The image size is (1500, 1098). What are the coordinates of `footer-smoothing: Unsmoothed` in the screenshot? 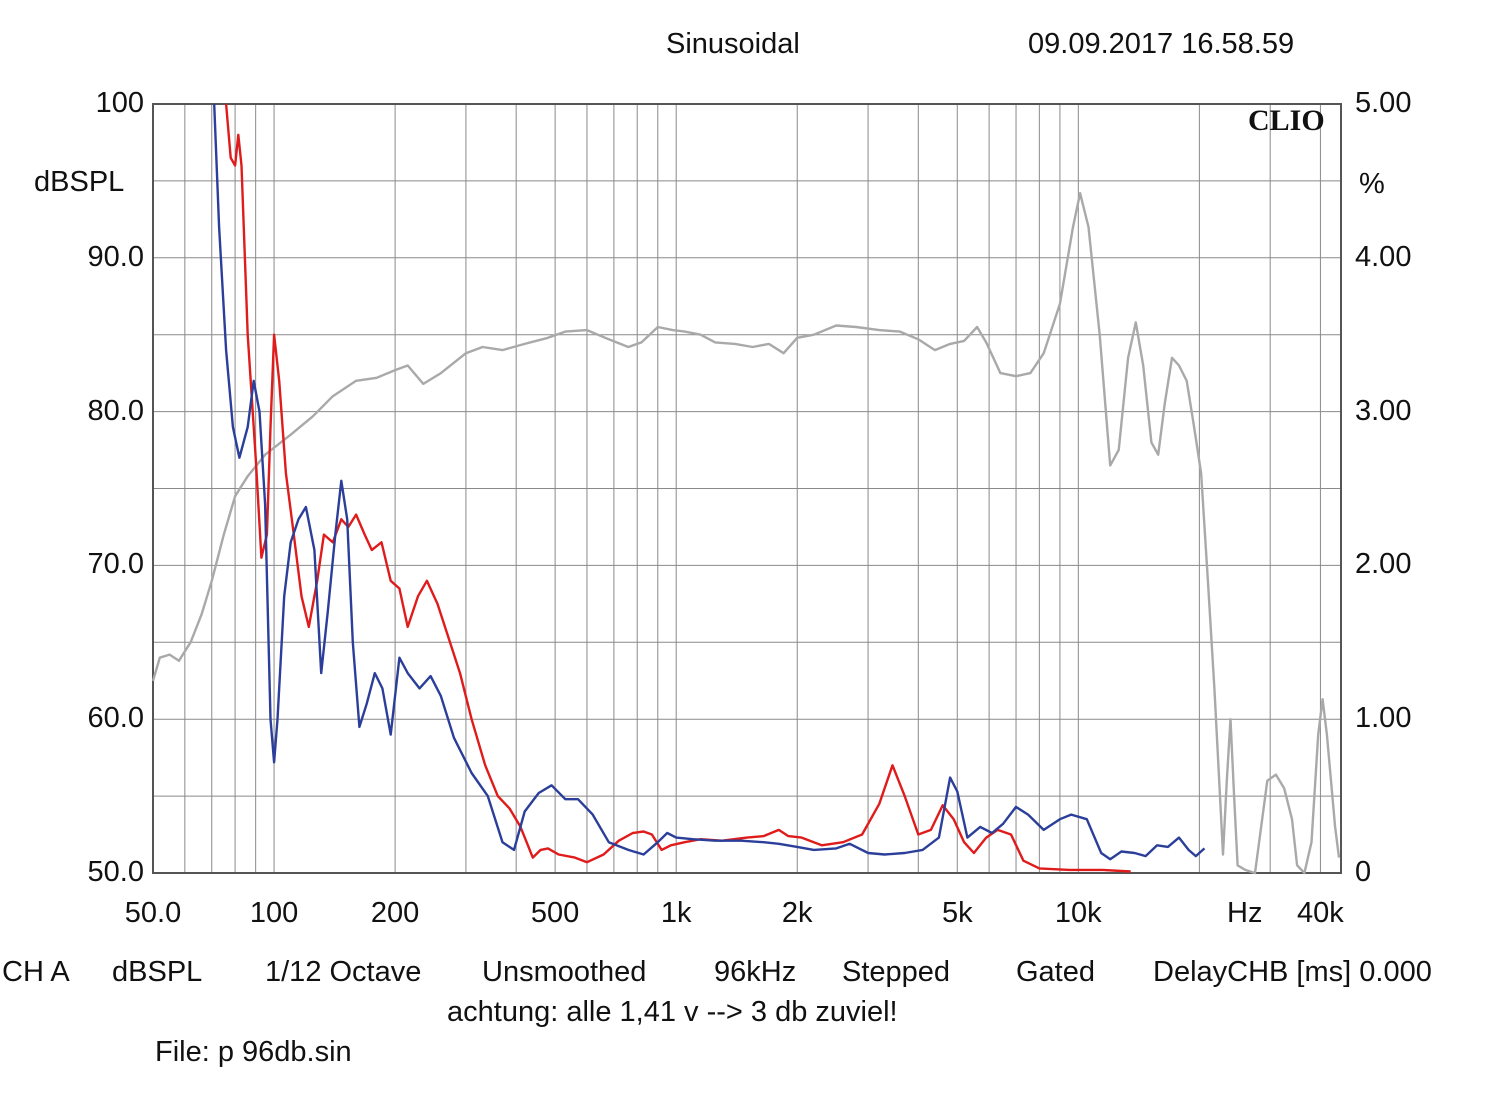 It's located at (564, 972).